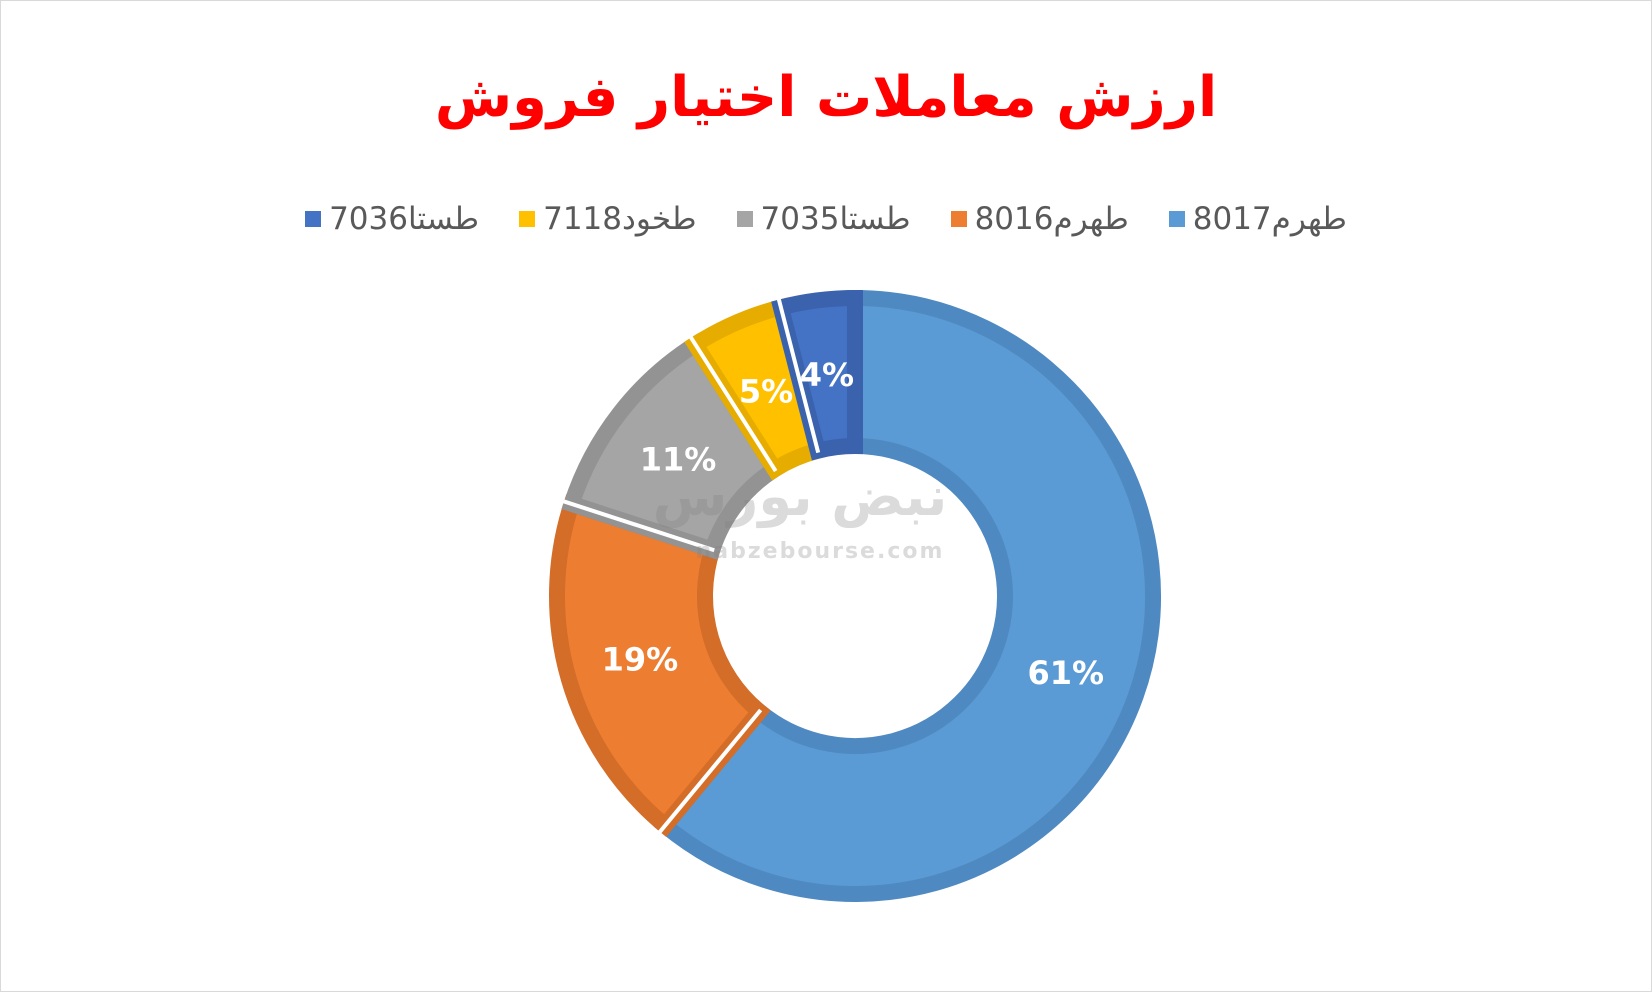 The image size is (1652, 992). I want to click on data-label: 5%, so click(766, 391).